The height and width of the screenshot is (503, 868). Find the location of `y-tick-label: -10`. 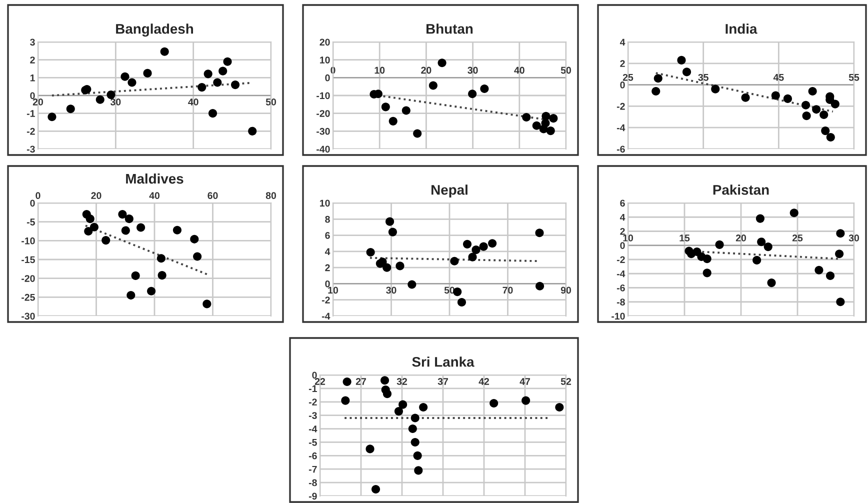

y-tick-label: -10 is located at coordinates (618, 316).